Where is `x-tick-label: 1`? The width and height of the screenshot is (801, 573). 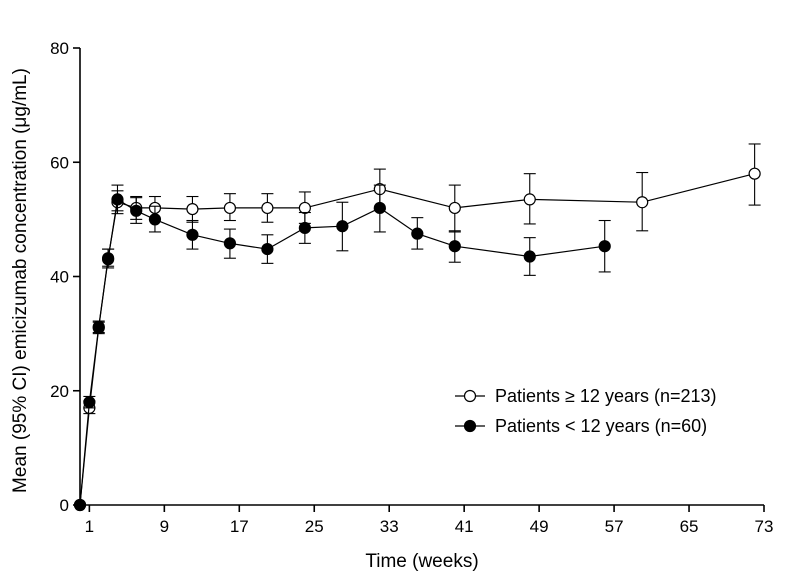
x-tick-label: 1 is located at coordinates (89, 526).